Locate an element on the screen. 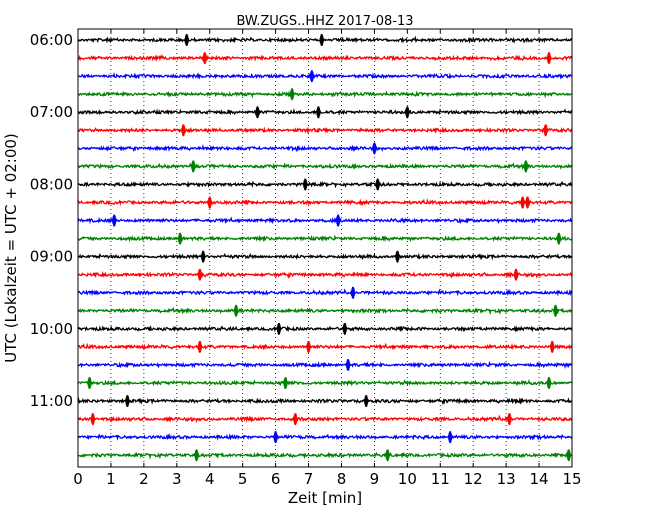  x-tick-label: 13 is located at coordinates (506, 479).